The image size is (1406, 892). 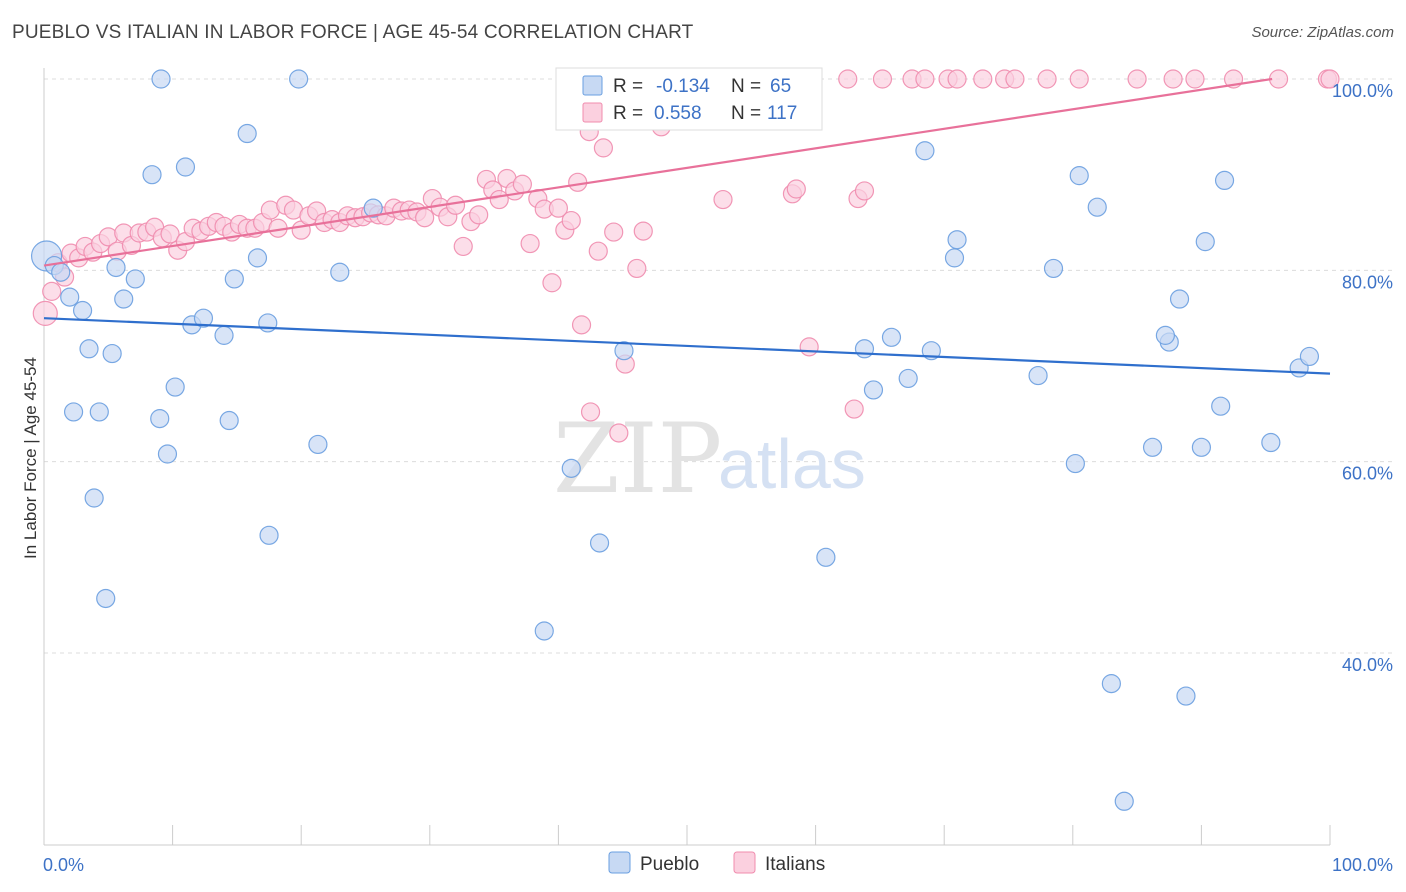 I want to click on legend-n-label-pueblo: N =, so click(x=746, y=86).